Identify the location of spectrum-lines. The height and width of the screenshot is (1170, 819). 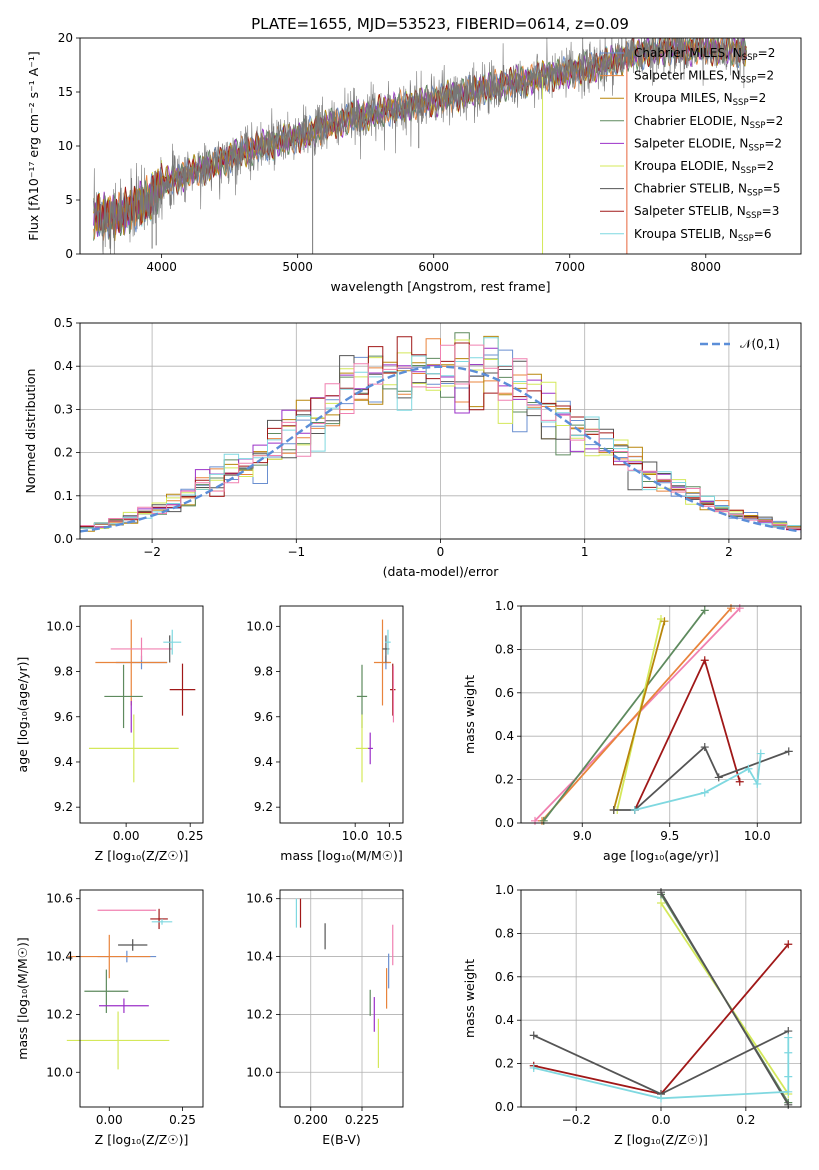
(420, 146).